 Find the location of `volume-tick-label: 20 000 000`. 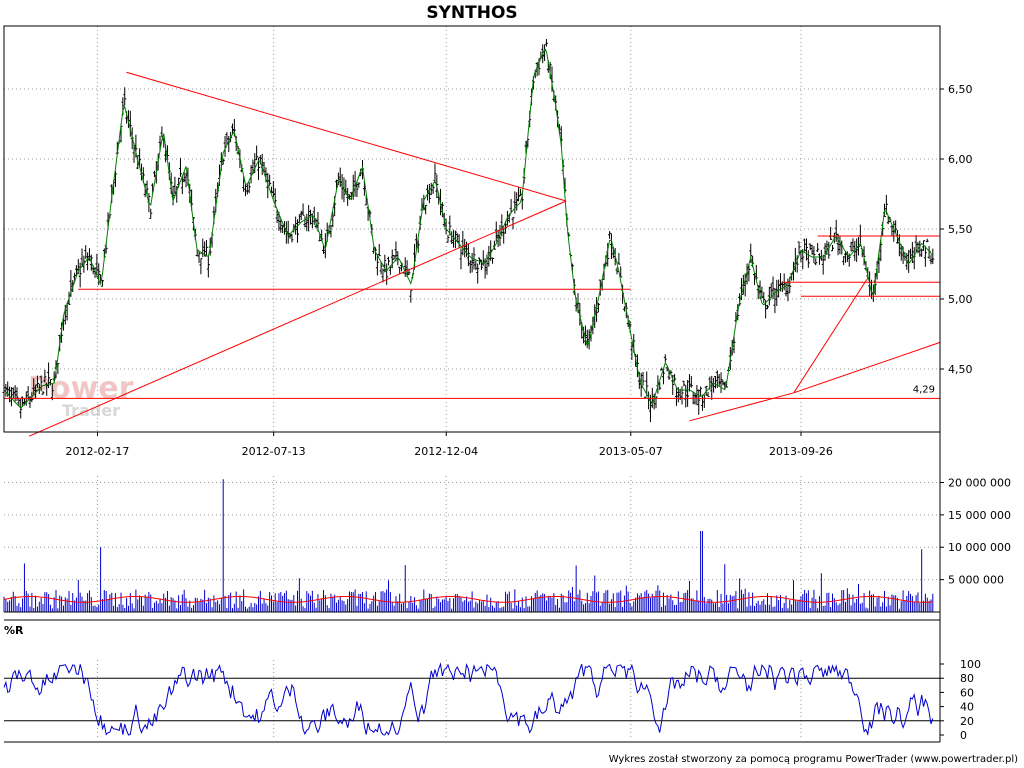

volume-tick-label: 20 000 000 is located at coordinates (979, 482).